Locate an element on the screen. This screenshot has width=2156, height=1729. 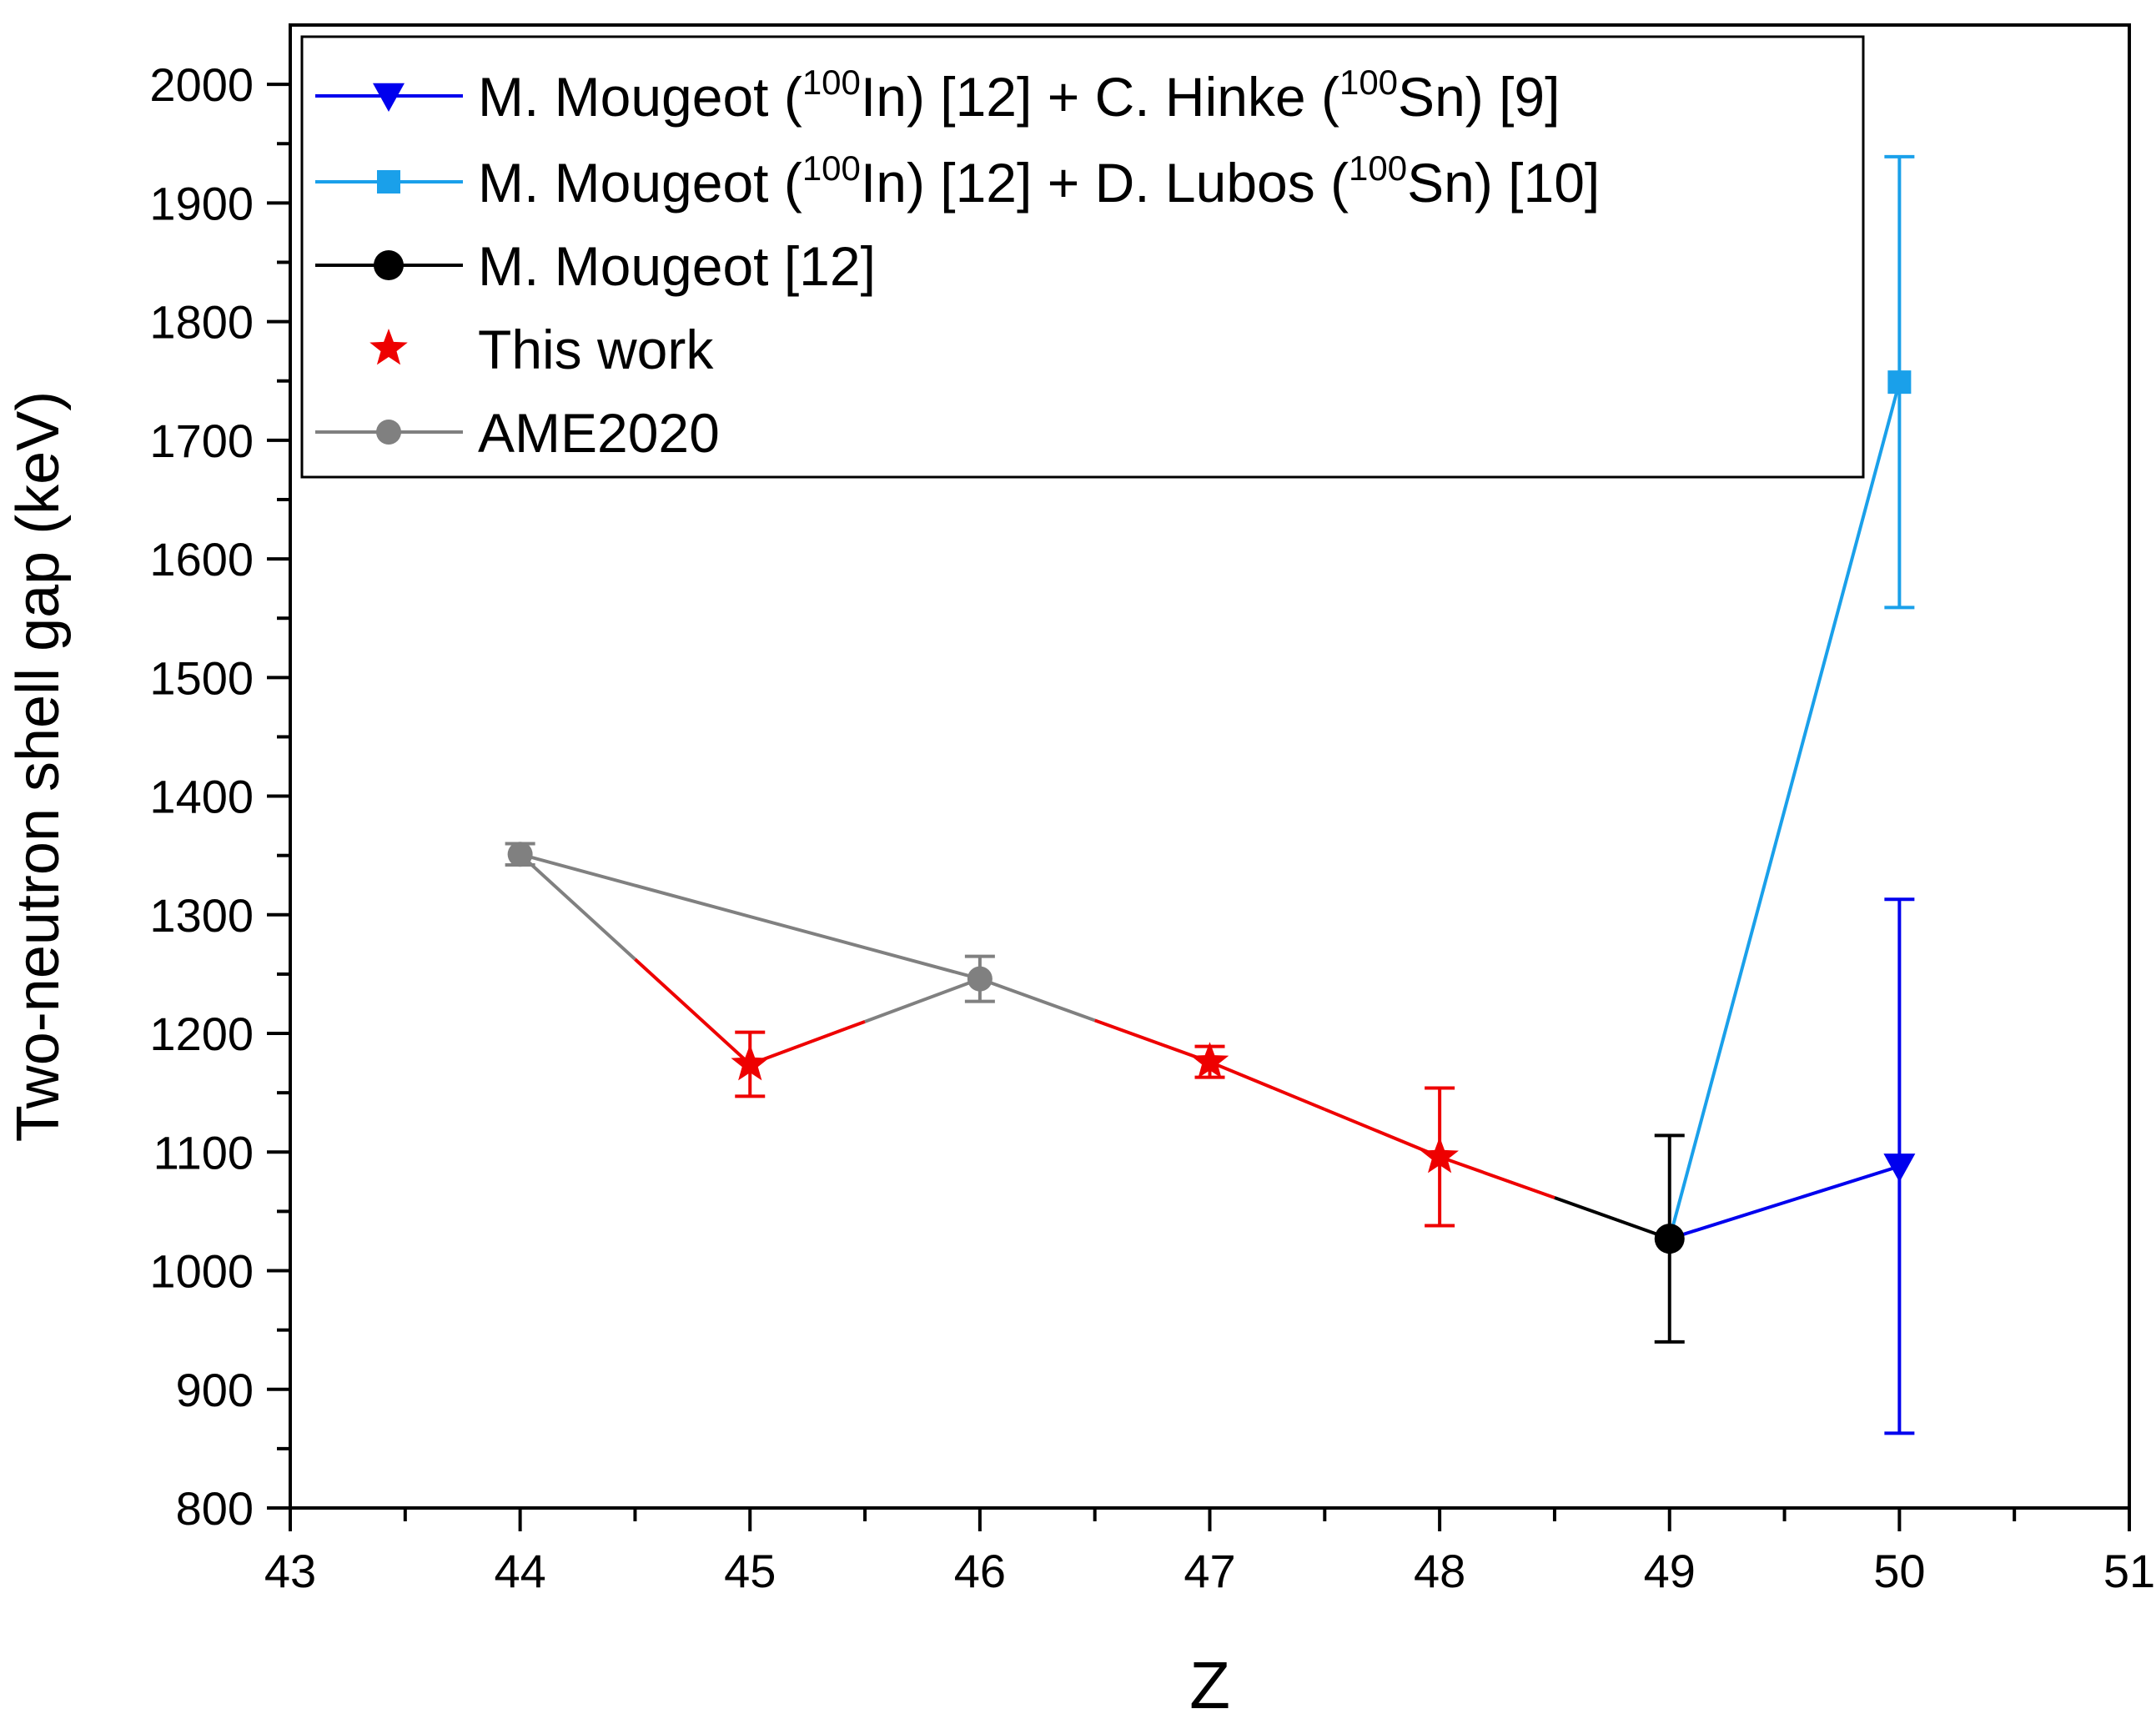
legend-marker-ame2020 is located at coordinates (388, 432).